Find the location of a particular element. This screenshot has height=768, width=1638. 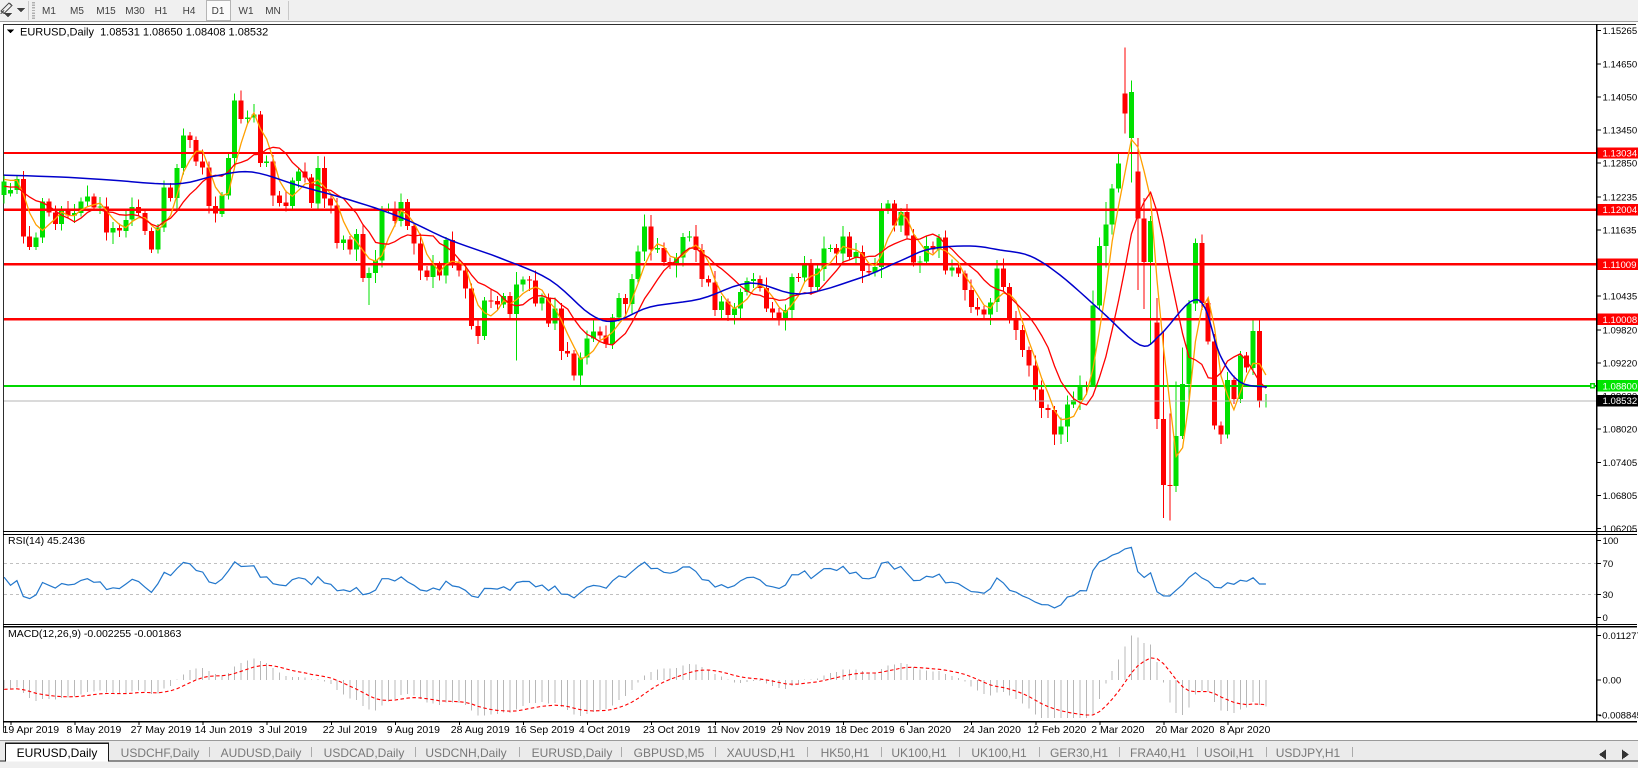

svg-text: D1 is located at coordinates (218, 11).